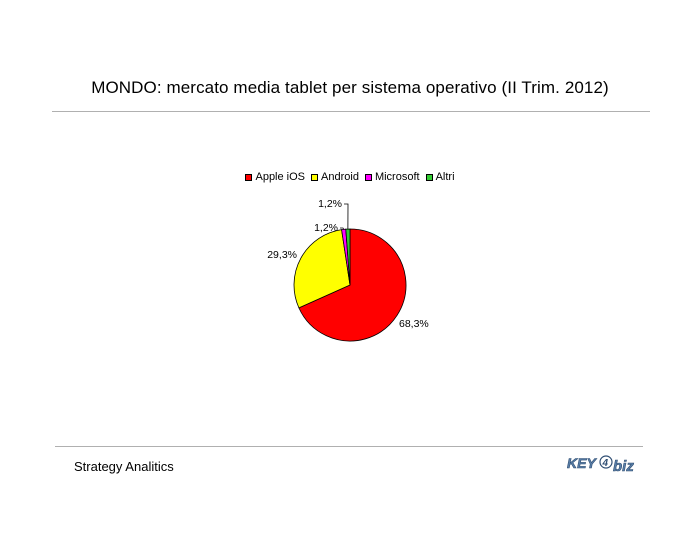  Describe the element at coordinates (414, 324) in the screenshot. I see `data-label-apple: 68,3%` at that location.